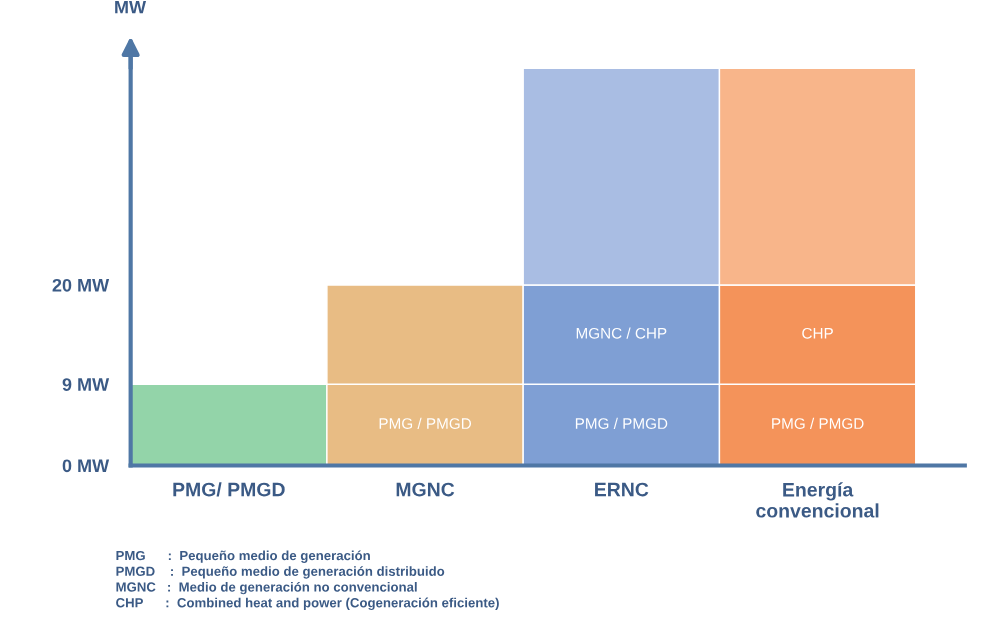  Describe the element at coordinates (817, 500) in the screenshot. I see `x-tick-label: Energía convencional` at that location.